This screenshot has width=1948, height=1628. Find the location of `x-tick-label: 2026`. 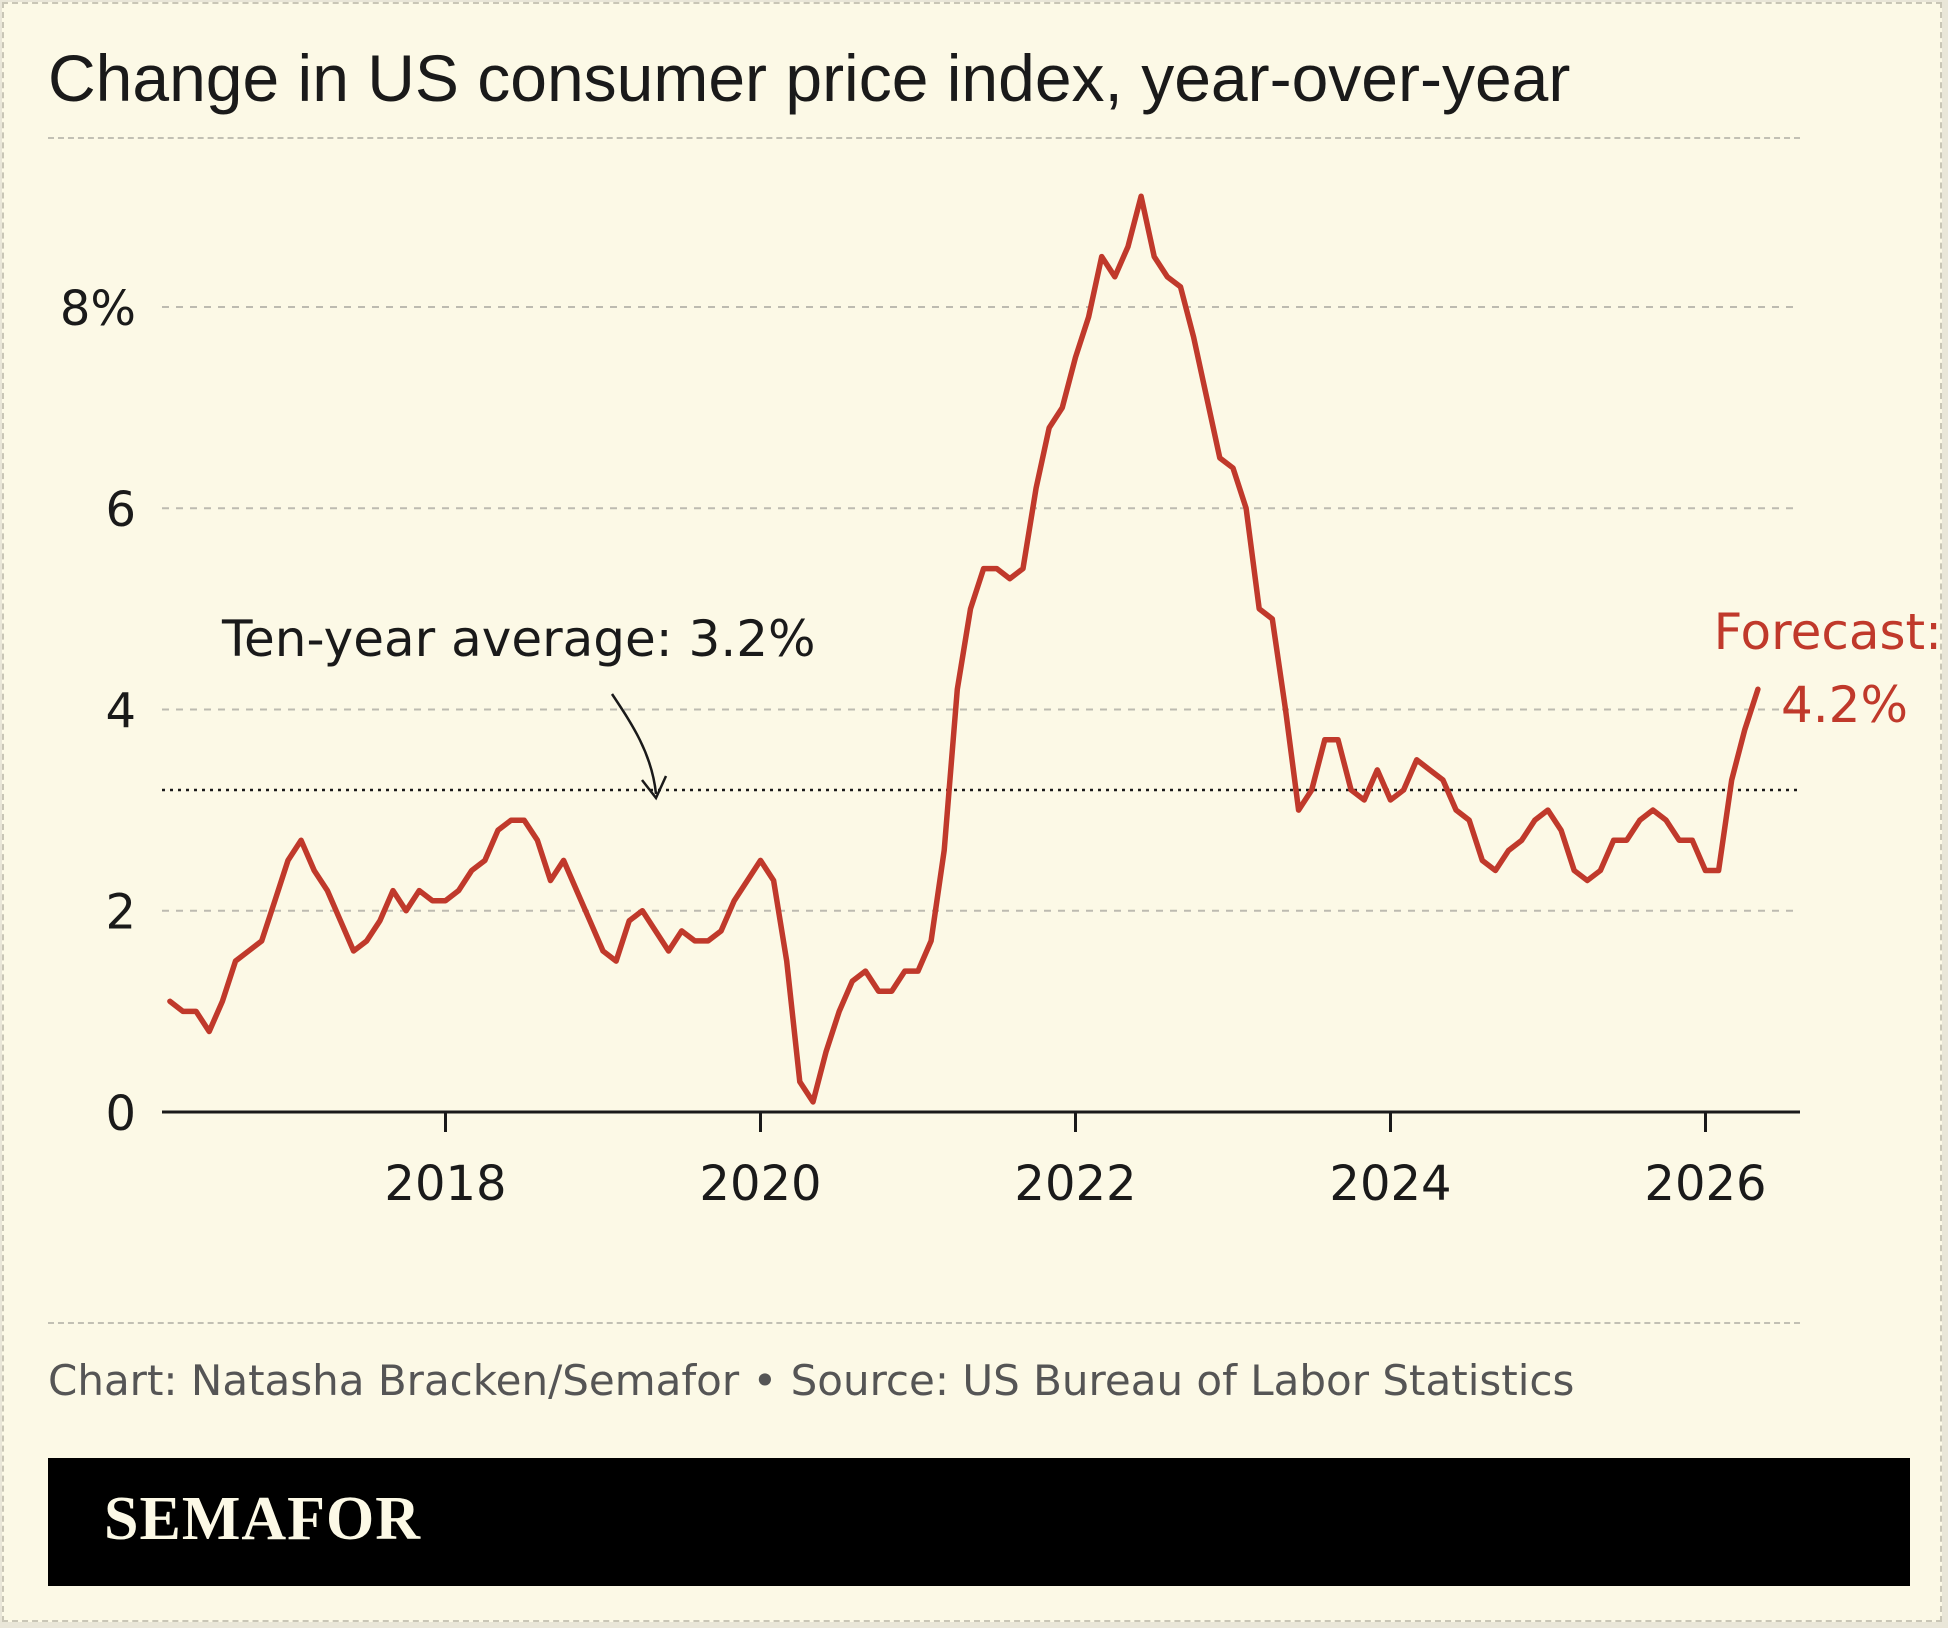

x-tick-label: 2026 is located at coordinates (1705, 1184).